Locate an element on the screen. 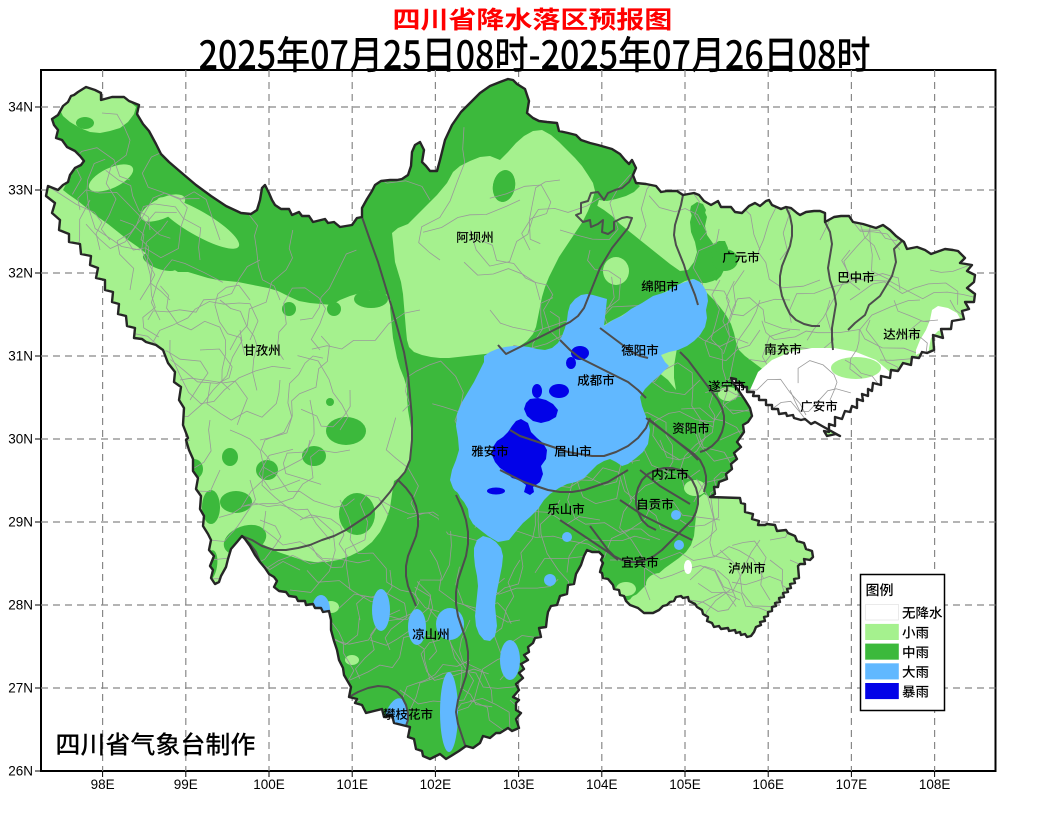 The image size is (1055, 821). svg-text: 106E is located at coordinates (768, 784).